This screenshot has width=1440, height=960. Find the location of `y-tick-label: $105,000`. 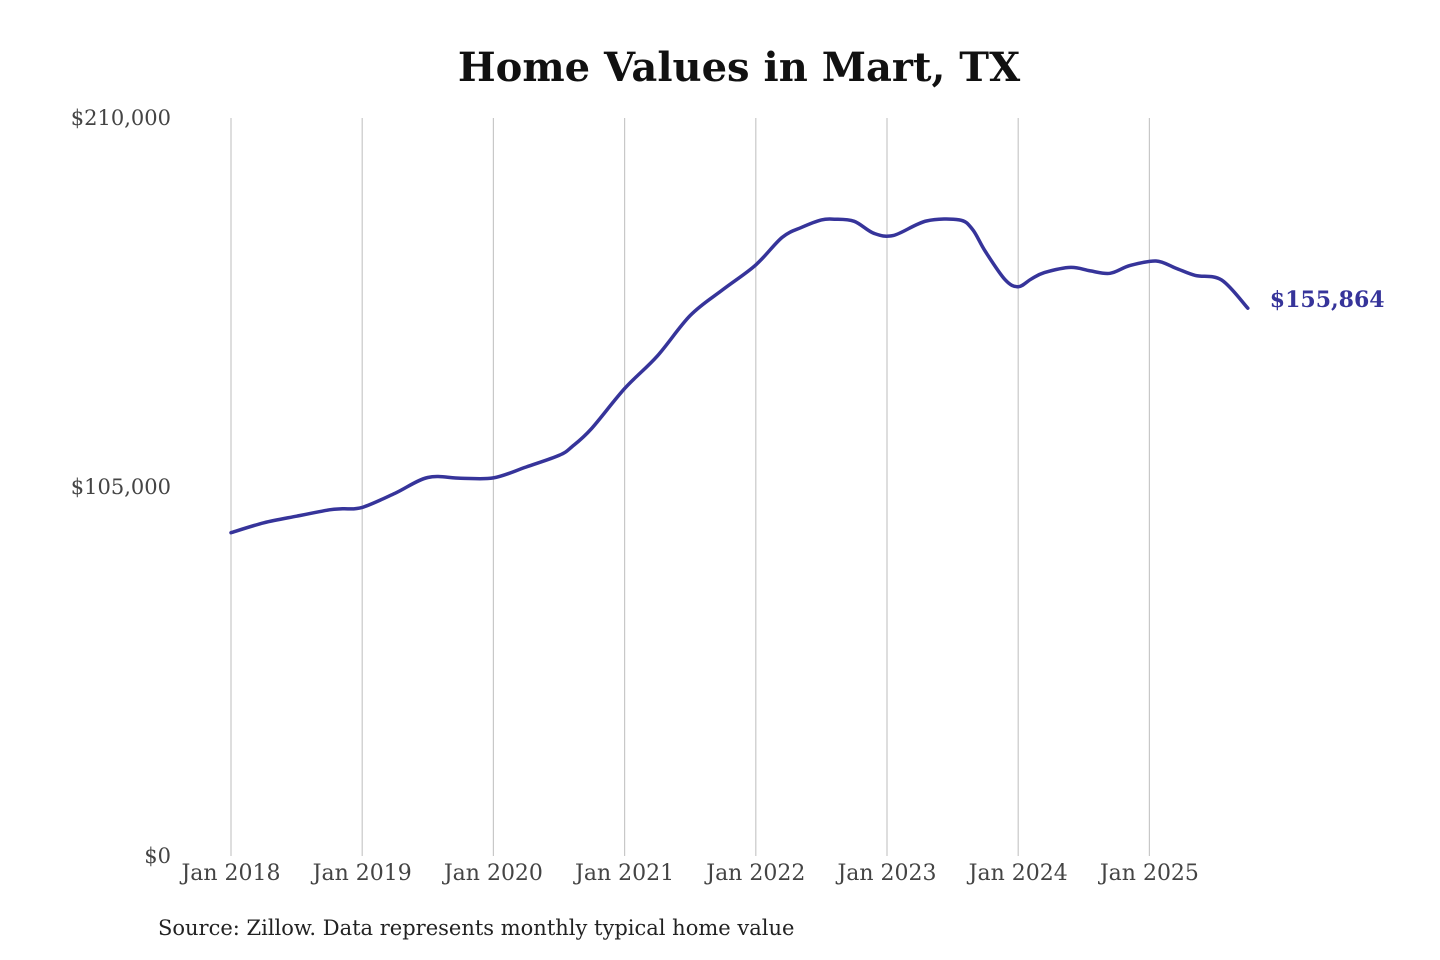

y-tick-label: $105,000 is located at coordinates (121, 487).